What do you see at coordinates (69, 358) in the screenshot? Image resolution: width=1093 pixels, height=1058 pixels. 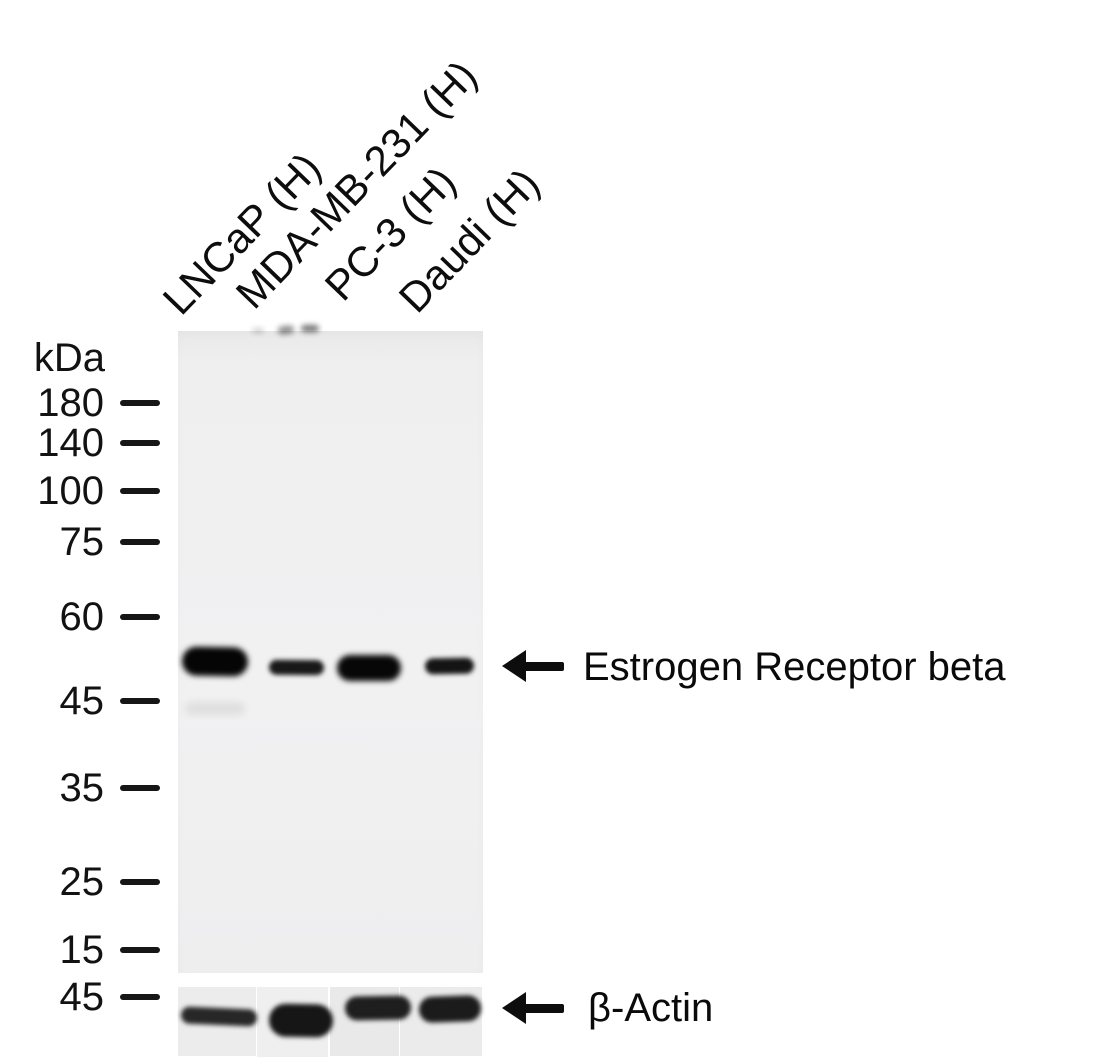 I see `kda-unit-label: kDa` at bounding box center [69, 358].